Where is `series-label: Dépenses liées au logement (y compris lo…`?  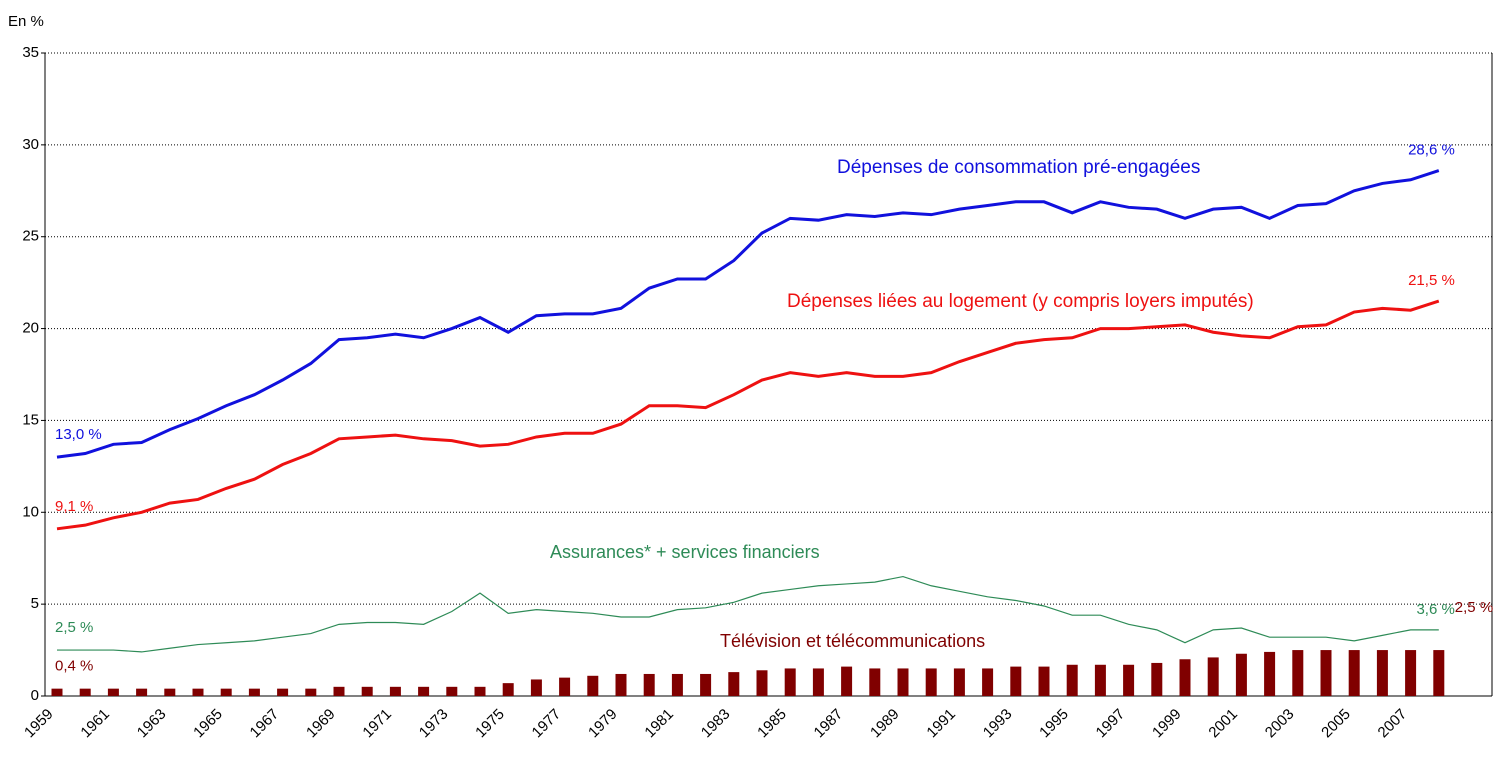 series-label: Dépenses liées au logement (y compris lo… is located at coordinates (1020, 301).